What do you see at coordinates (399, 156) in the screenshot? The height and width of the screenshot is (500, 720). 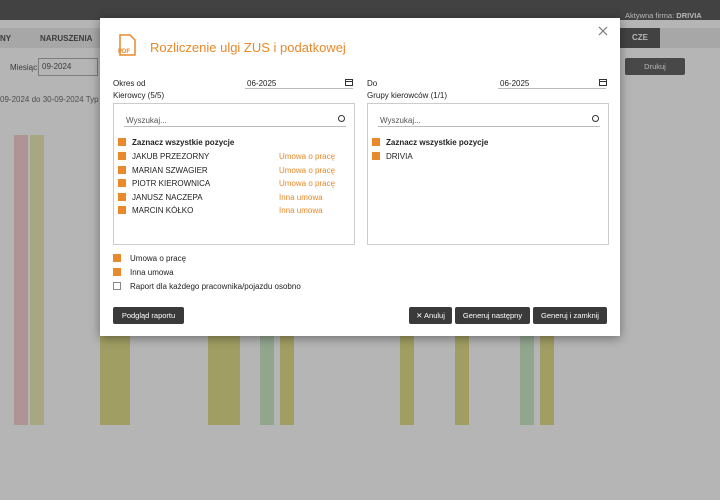 I see `item-name: DRIVIA` at bounding box center [399, 156].